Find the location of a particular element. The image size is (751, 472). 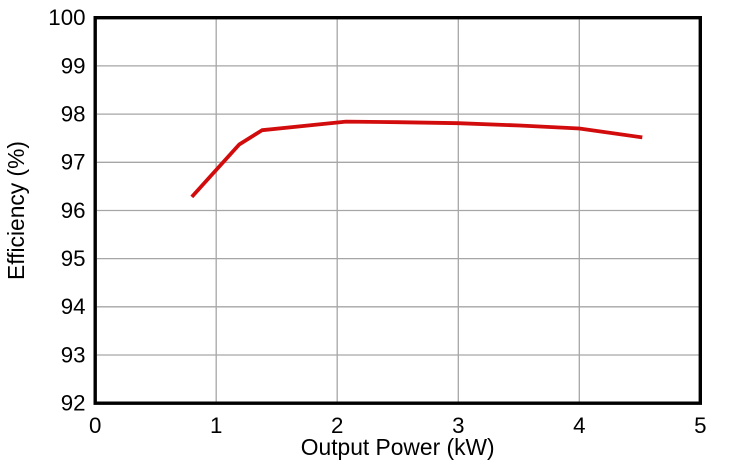

svg-text: 2 is located at coordinates (337, 425).